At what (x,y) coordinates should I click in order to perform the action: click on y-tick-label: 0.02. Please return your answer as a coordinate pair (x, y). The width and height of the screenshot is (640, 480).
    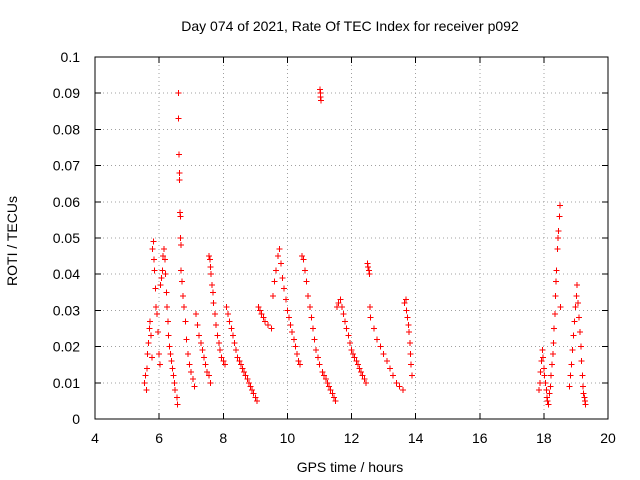
    Looking at the image, I should click on (66, 347).